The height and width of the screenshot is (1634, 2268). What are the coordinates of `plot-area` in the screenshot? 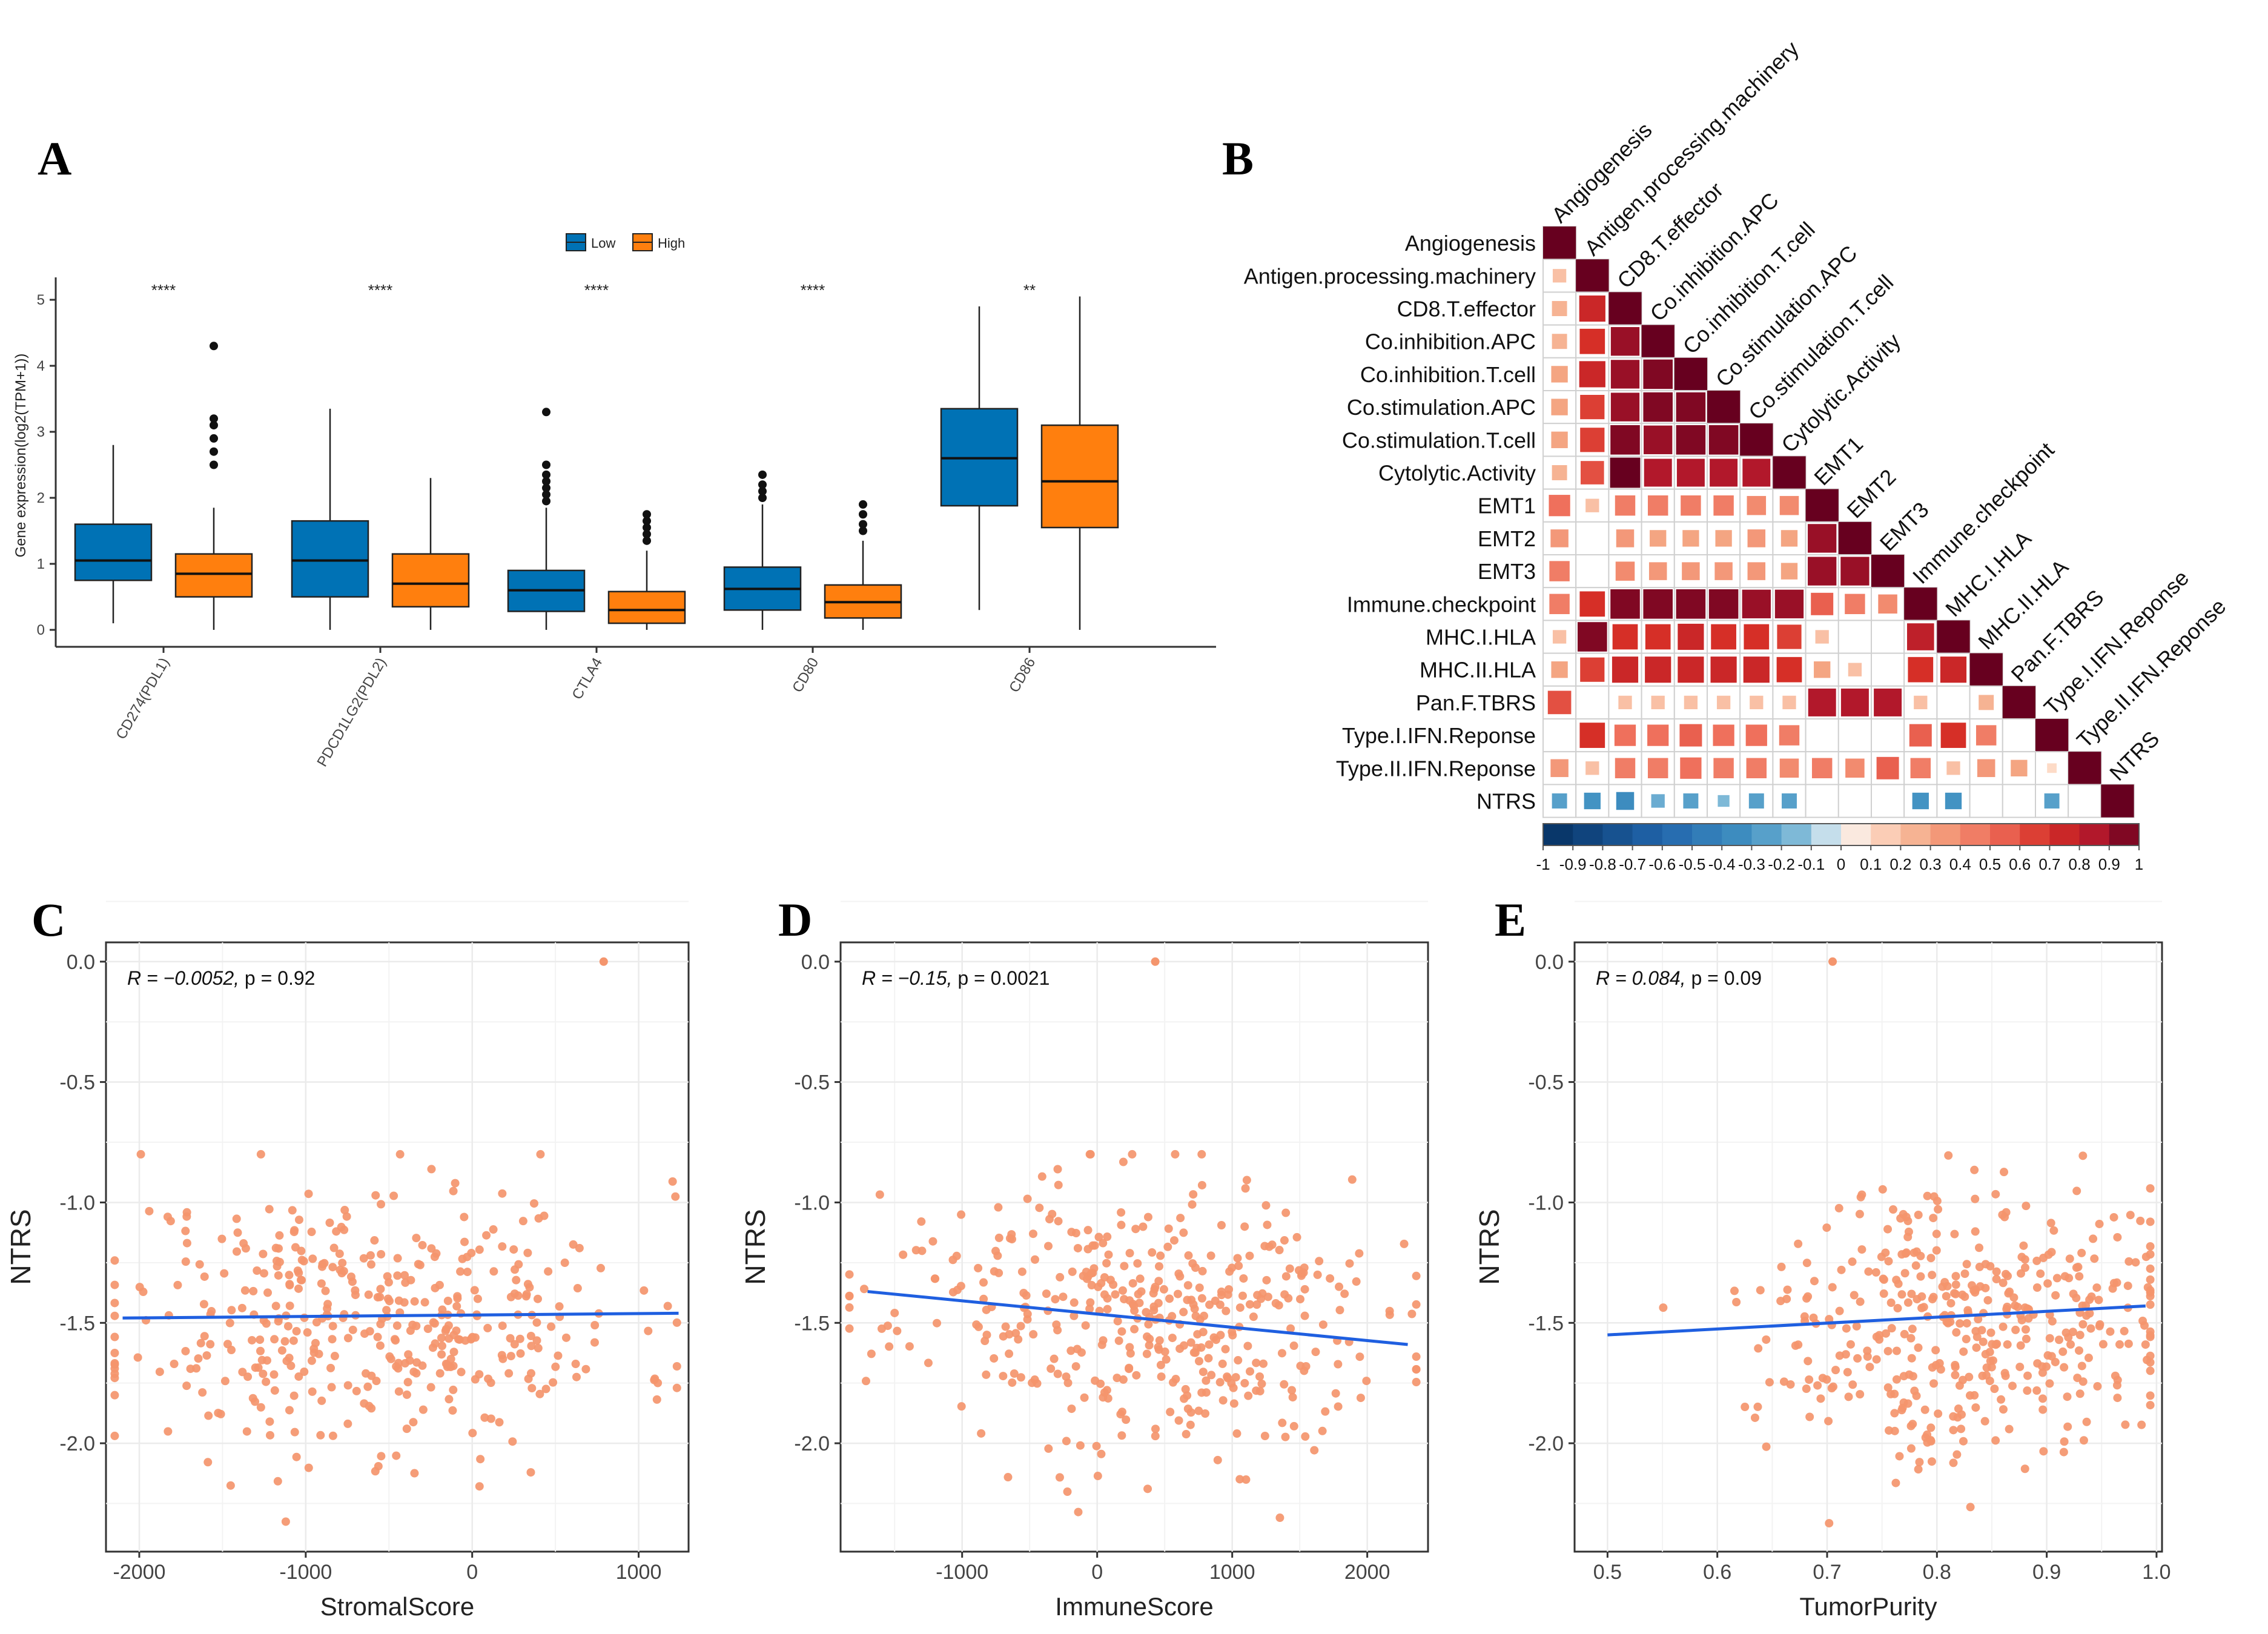 It's located at (1134, 1247).